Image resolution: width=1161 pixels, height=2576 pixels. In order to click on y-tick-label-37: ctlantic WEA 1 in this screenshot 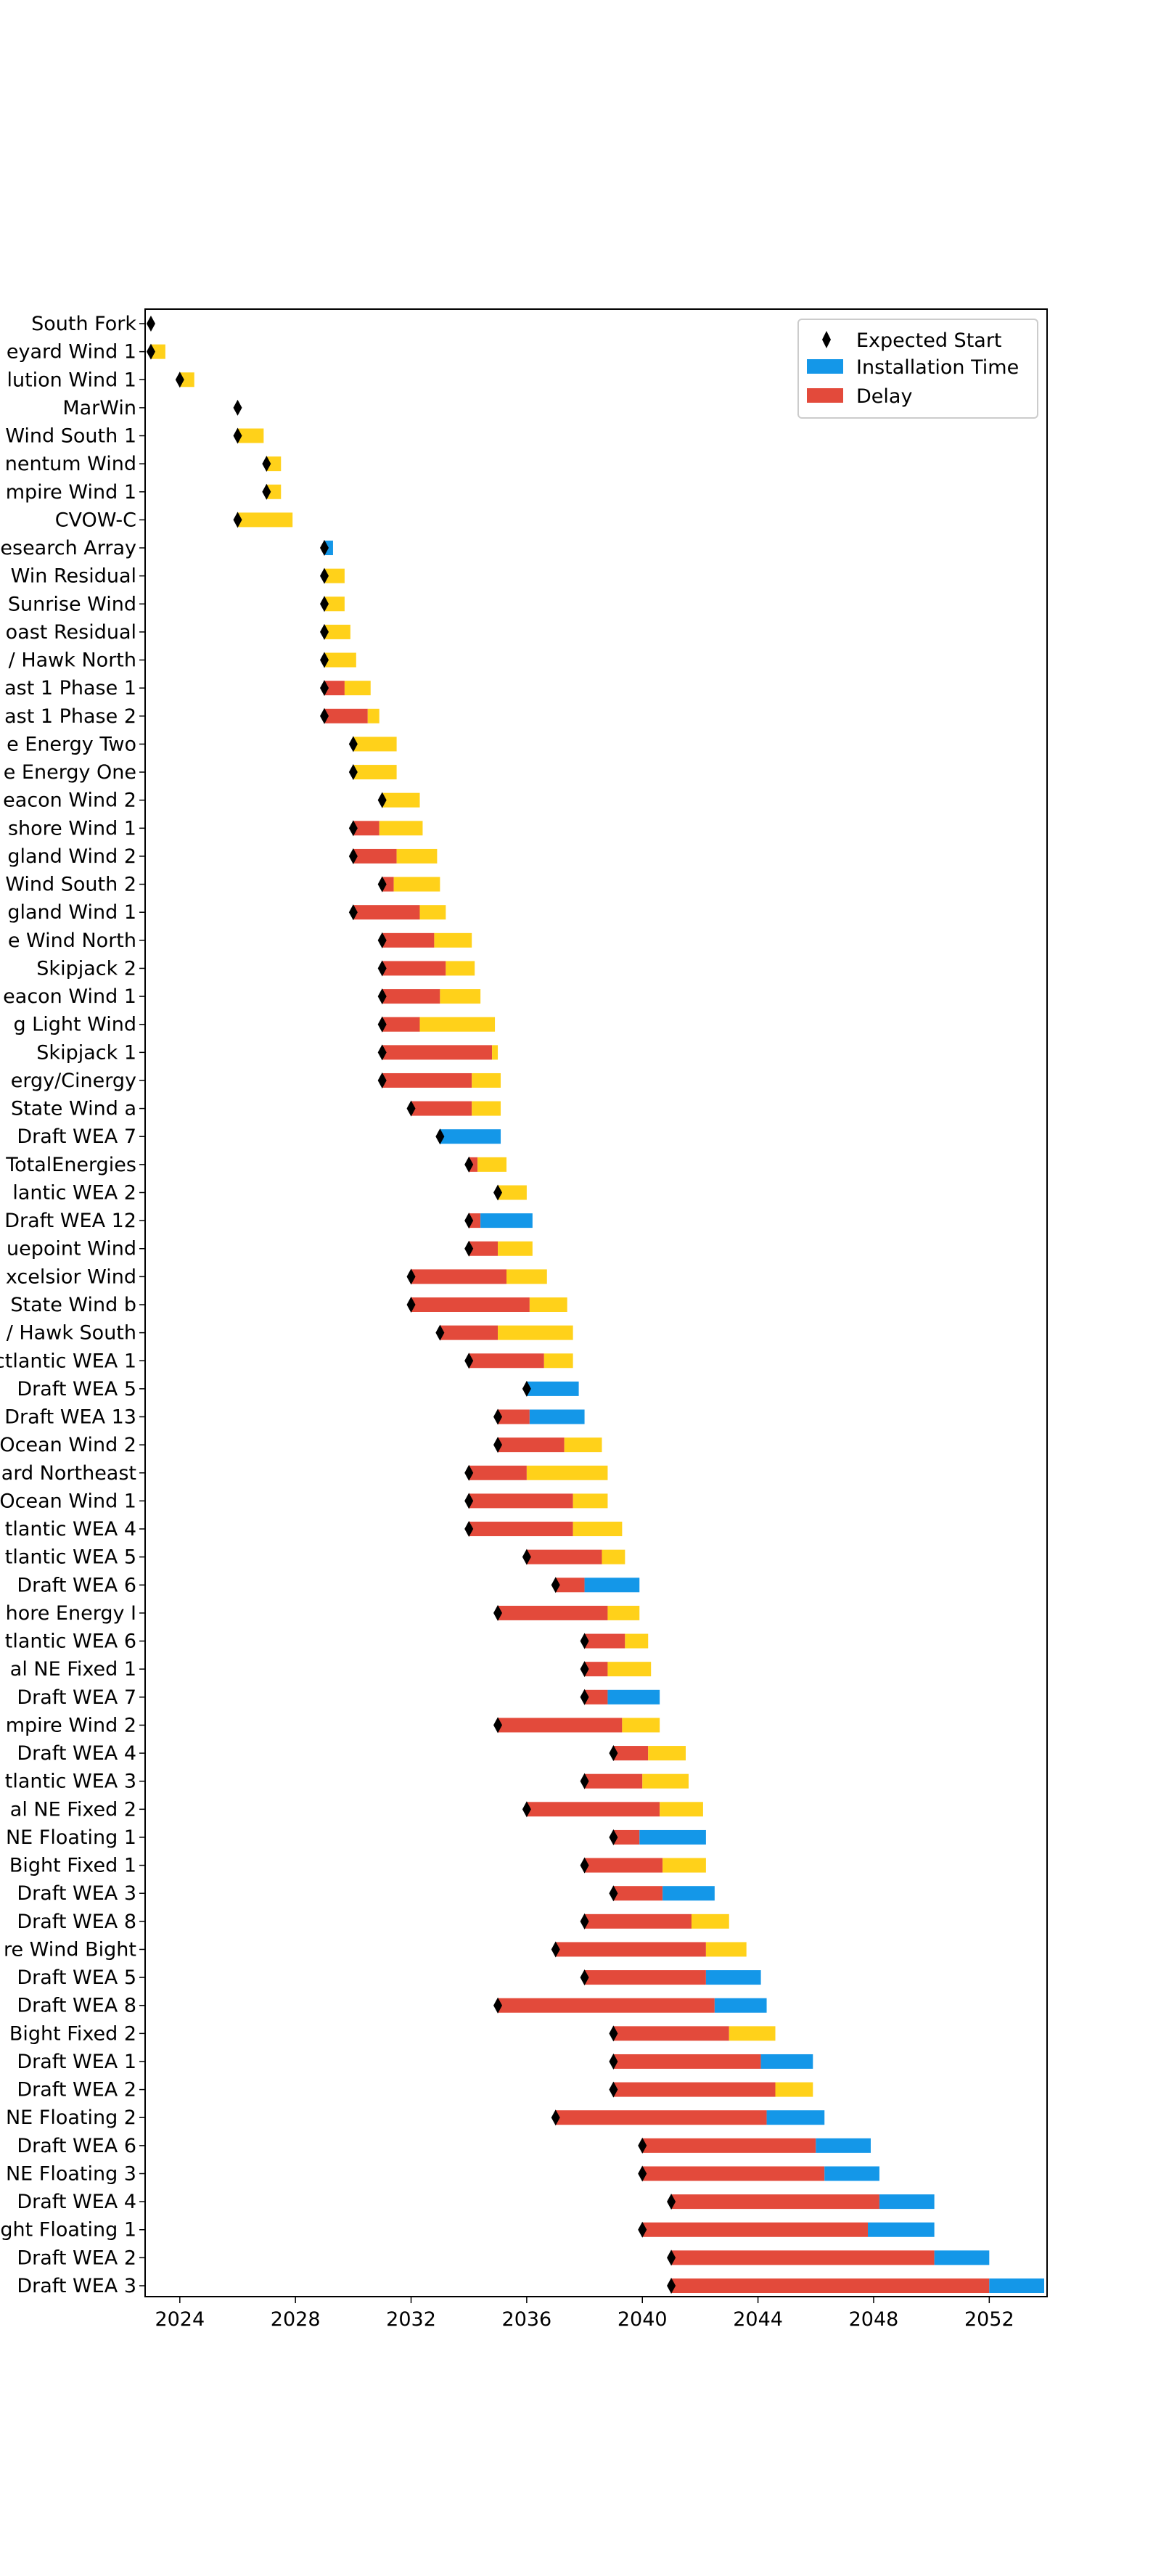, I will do `click(68, 1361)`.